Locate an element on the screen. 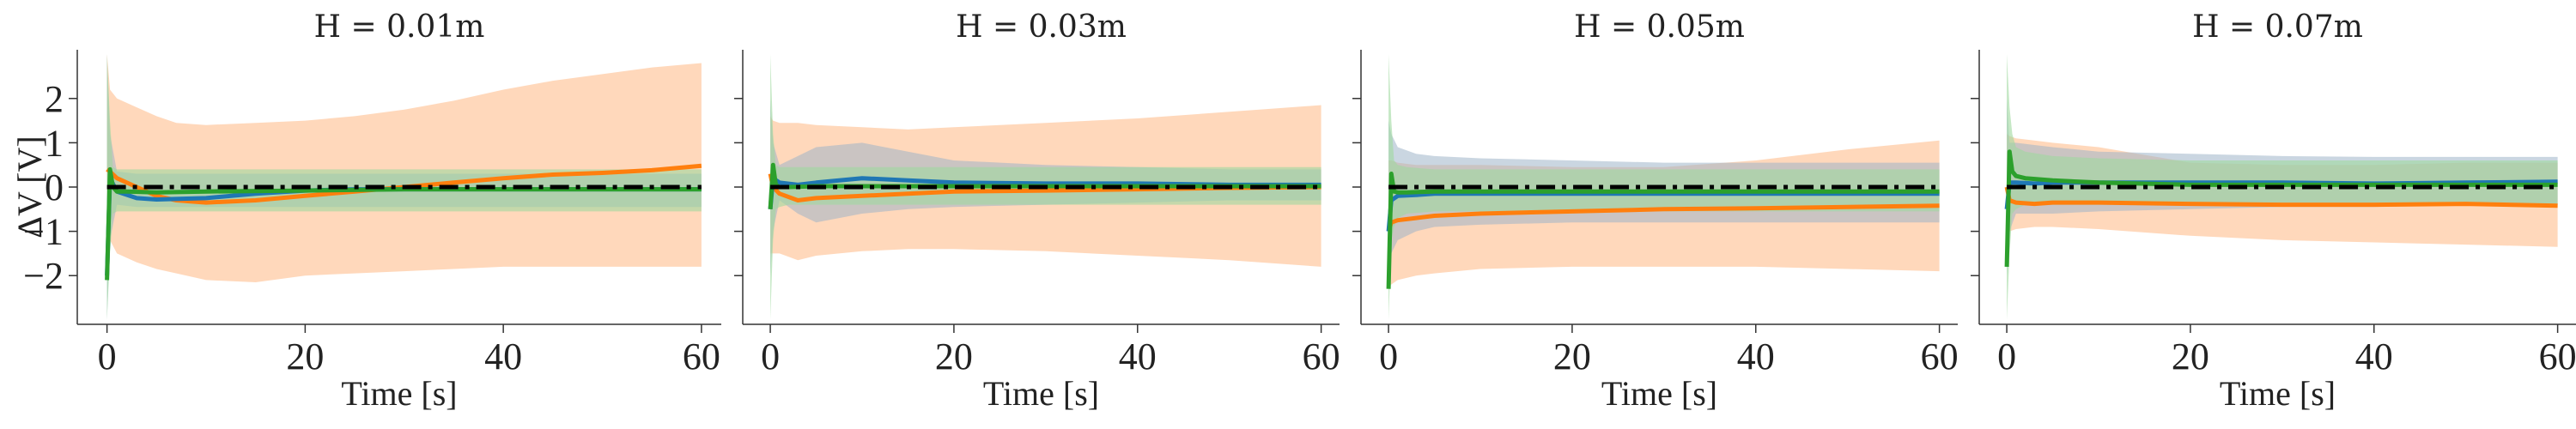 Image resolution: width=2576 pixels, height=429 pixels. panel-title: H = 0.07m is located at coordinates (2277, 27).